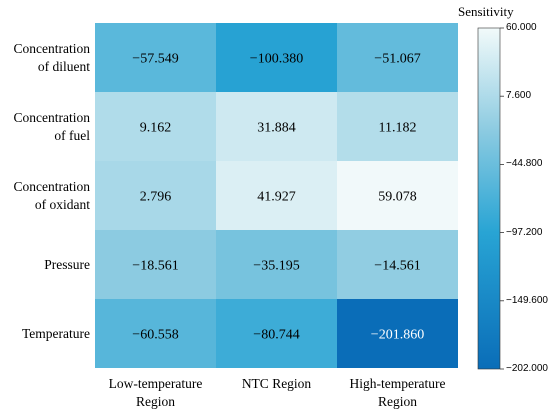  Describe the element at coordinates (519, 96) in the screenshot. I see `colorbar-tick-label: 7.600` at that location.